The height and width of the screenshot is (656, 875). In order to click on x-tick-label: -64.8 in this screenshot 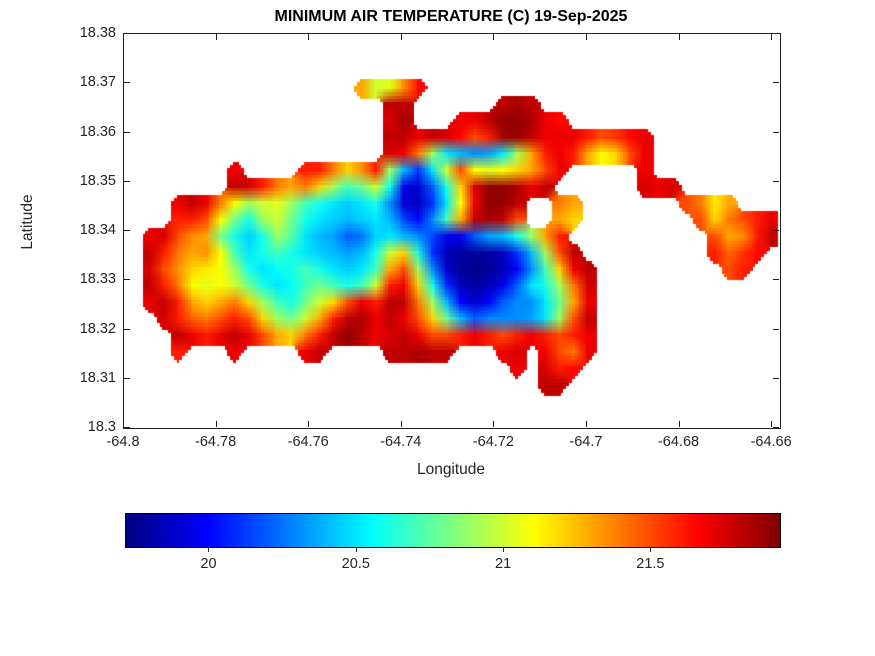, I will do `click(123, 442)`.